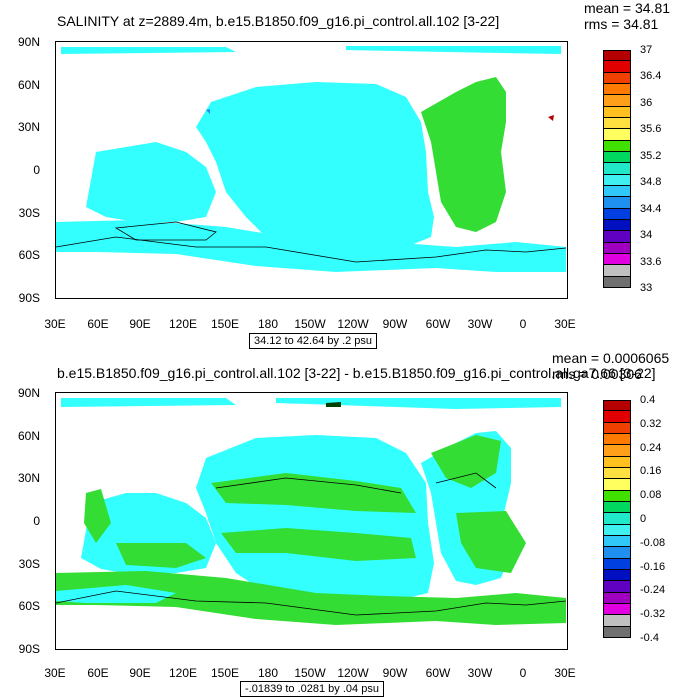 The image size is (700, 700). Describe the element at coordinates (28, 478) in the screenshot. I see `p2-ytick-30n: 30N` at that location.